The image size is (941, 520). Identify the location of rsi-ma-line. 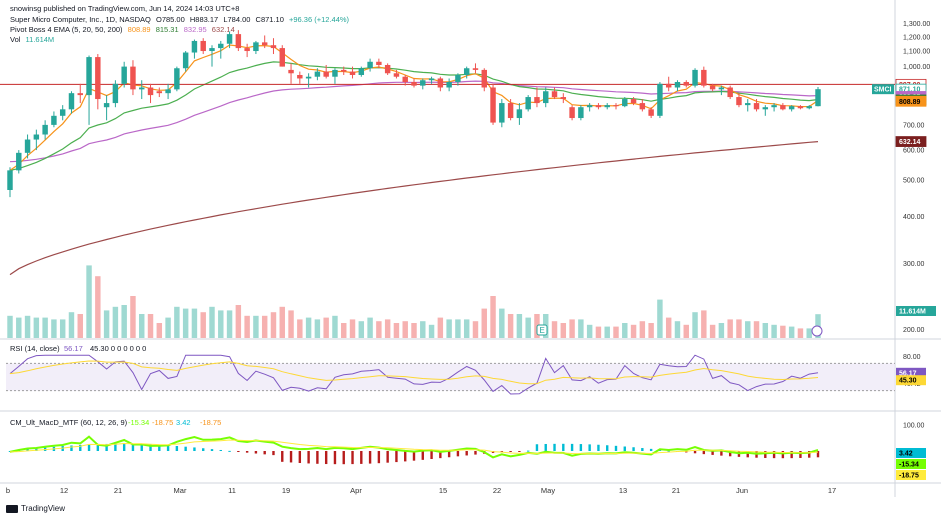
(414, 372).